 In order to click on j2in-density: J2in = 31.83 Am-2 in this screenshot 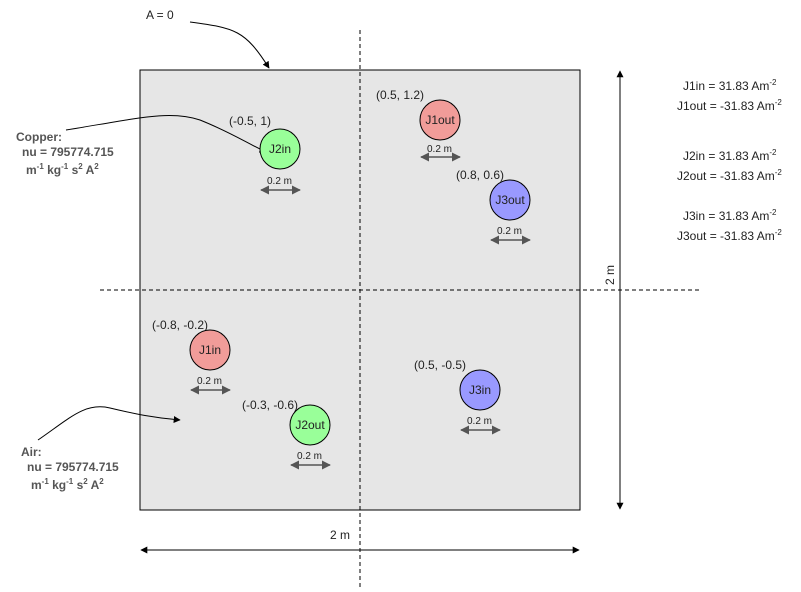, I will do `click(730, 155)`.